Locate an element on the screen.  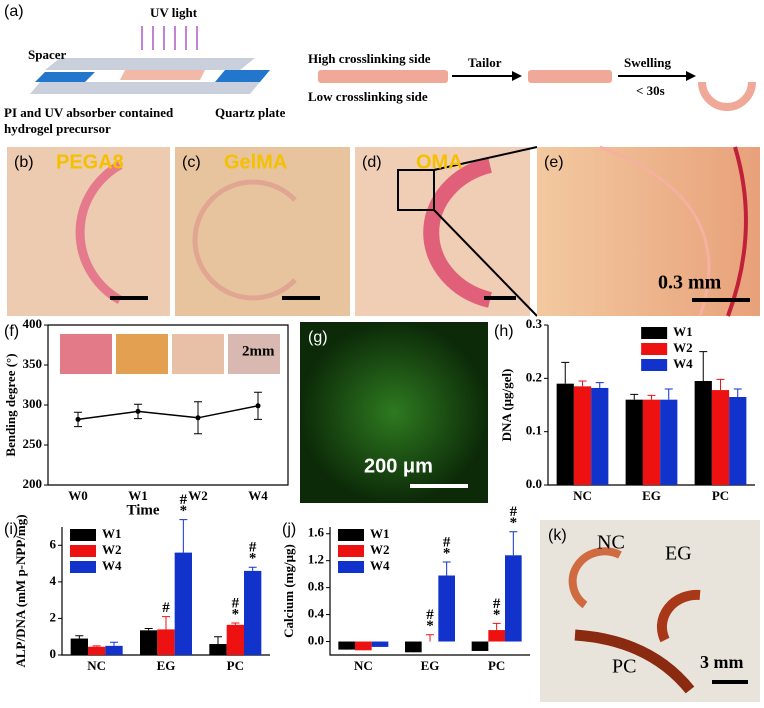
scale-label: 3 mm is located at coordinates (722, 662).